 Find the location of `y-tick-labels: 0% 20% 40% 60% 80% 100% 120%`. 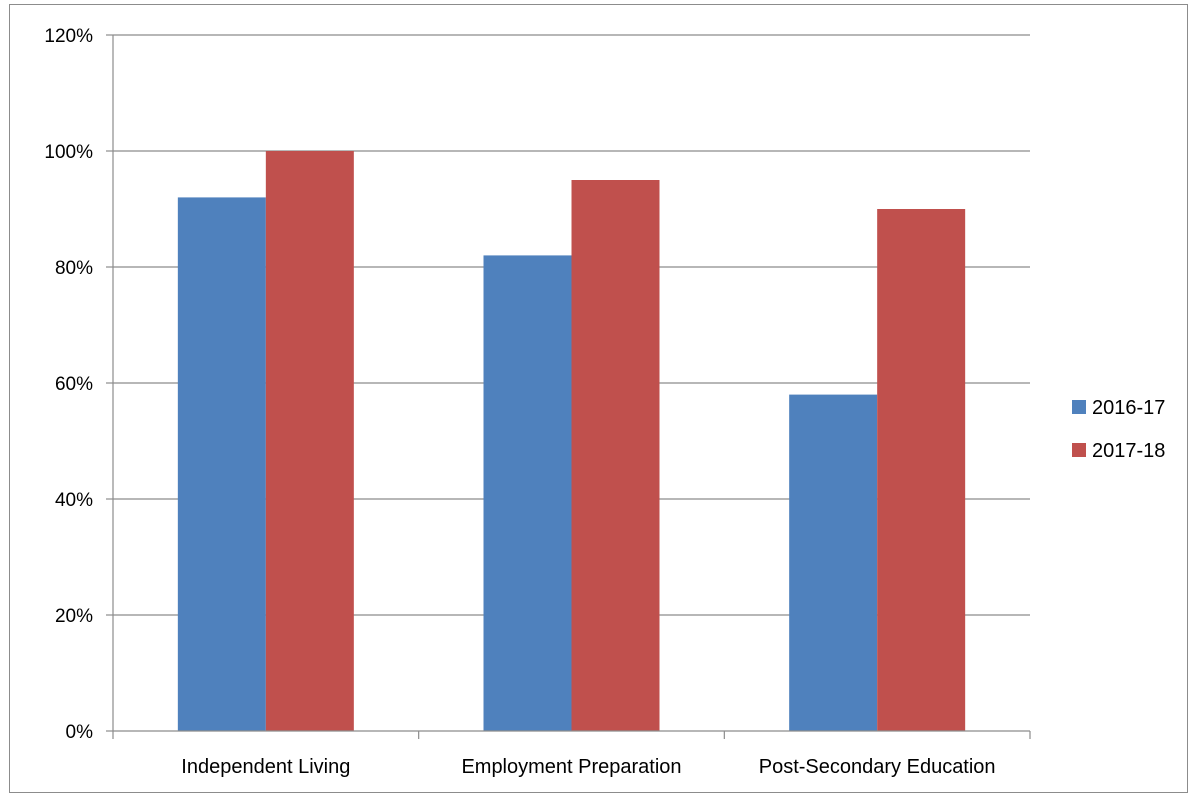

y-tick-labels: 0% 20% 40% 60% 80% 100% 120% is located at coordinates (68, 384).